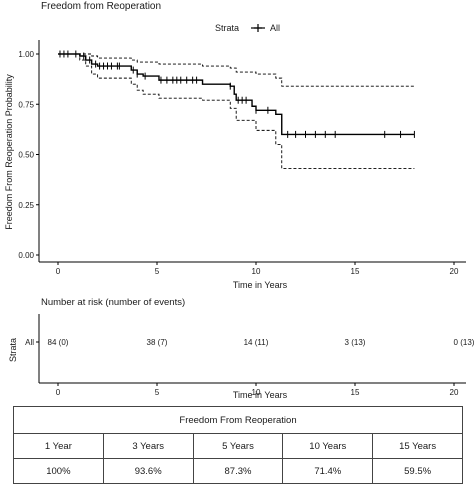 The width and height of the screenshot is (474, 488). What do you see at coordinates (256, 342) in the screenshot?
I see `risk-count-label: 14 (11)` at bounding box center [256, 342].